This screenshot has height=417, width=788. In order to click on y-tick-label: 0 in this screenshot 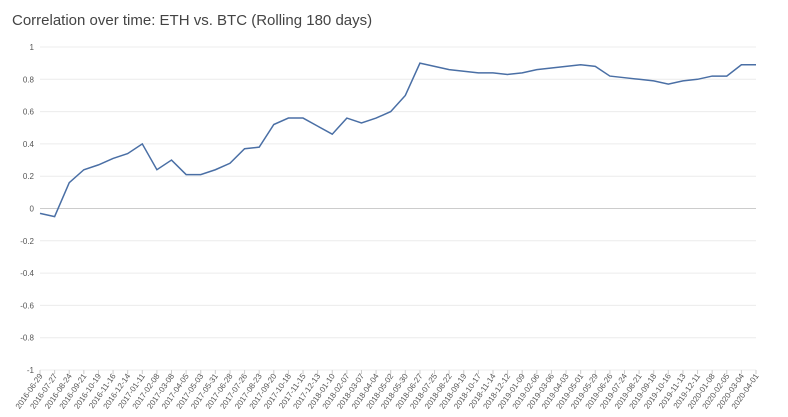, I will do `click(32, 209)`.